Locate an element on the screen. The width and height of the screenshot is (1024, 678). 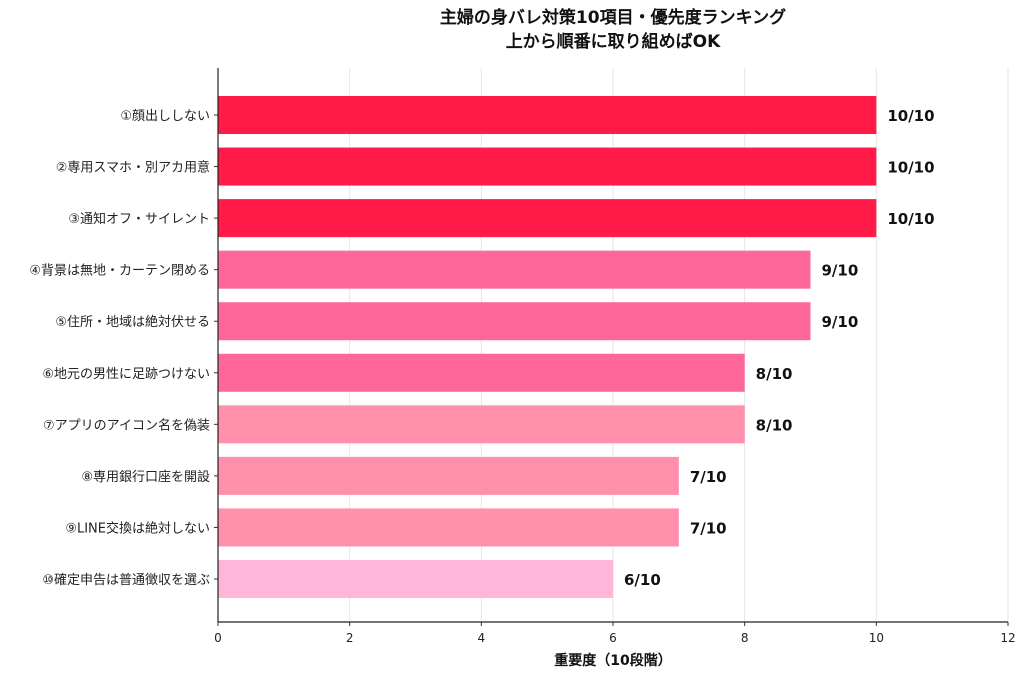
data-label: 6/10 is located at coordinates (642, 580).